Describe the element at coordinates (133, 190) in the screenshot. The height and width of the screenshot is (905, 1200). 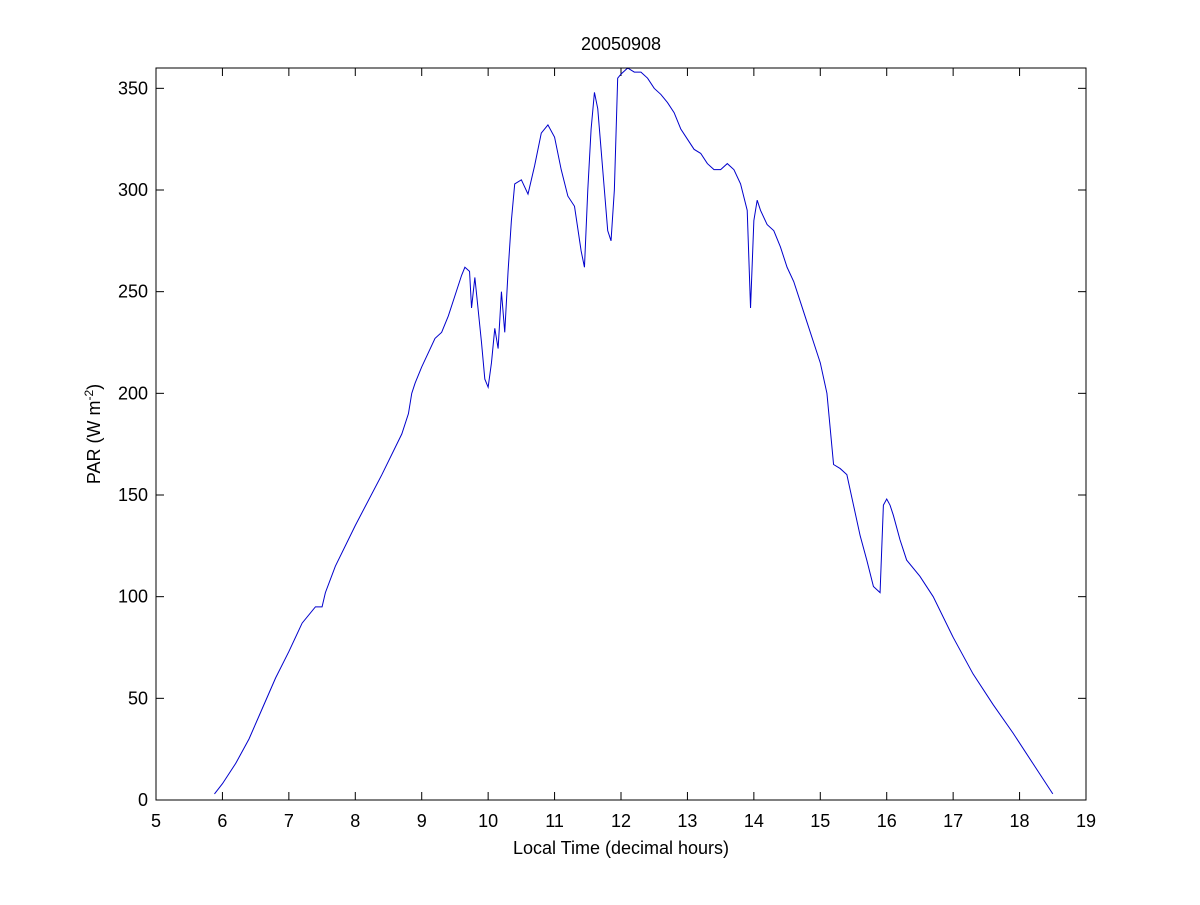
I see `y-tick-label: 300` at that location.